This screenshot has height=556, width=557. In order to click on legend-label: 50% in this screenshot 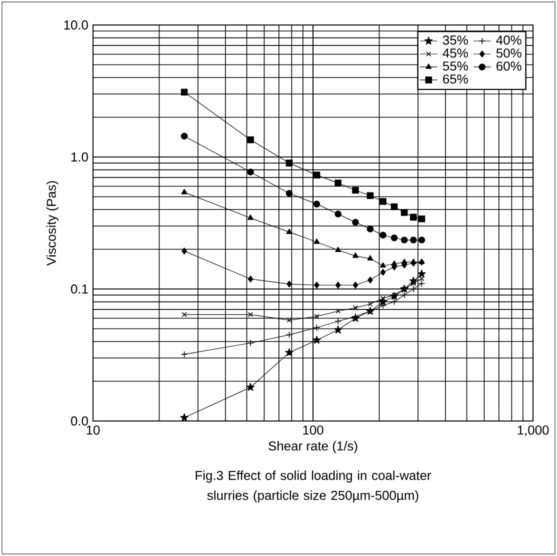, I will do `click(509, 53)`.